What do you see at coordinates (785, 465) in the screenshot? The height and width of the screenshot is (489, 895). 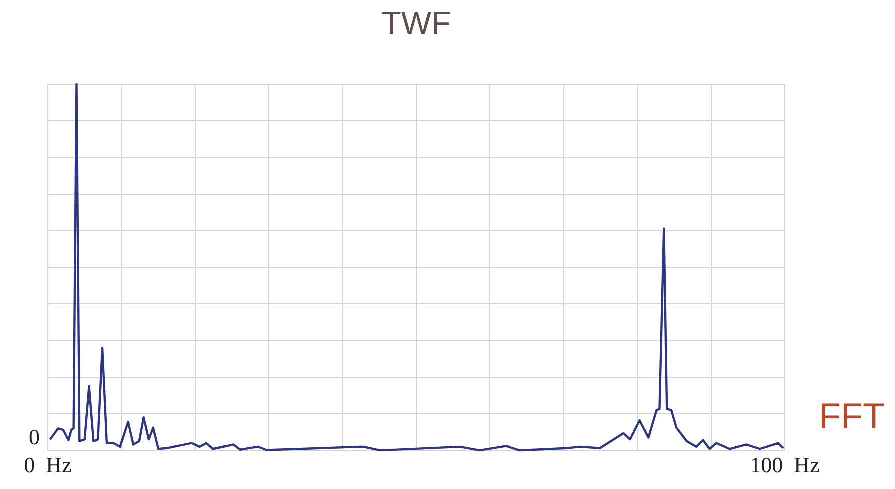 I see `x-tick-label: 100 Hz` at bounding box center [785, 465].